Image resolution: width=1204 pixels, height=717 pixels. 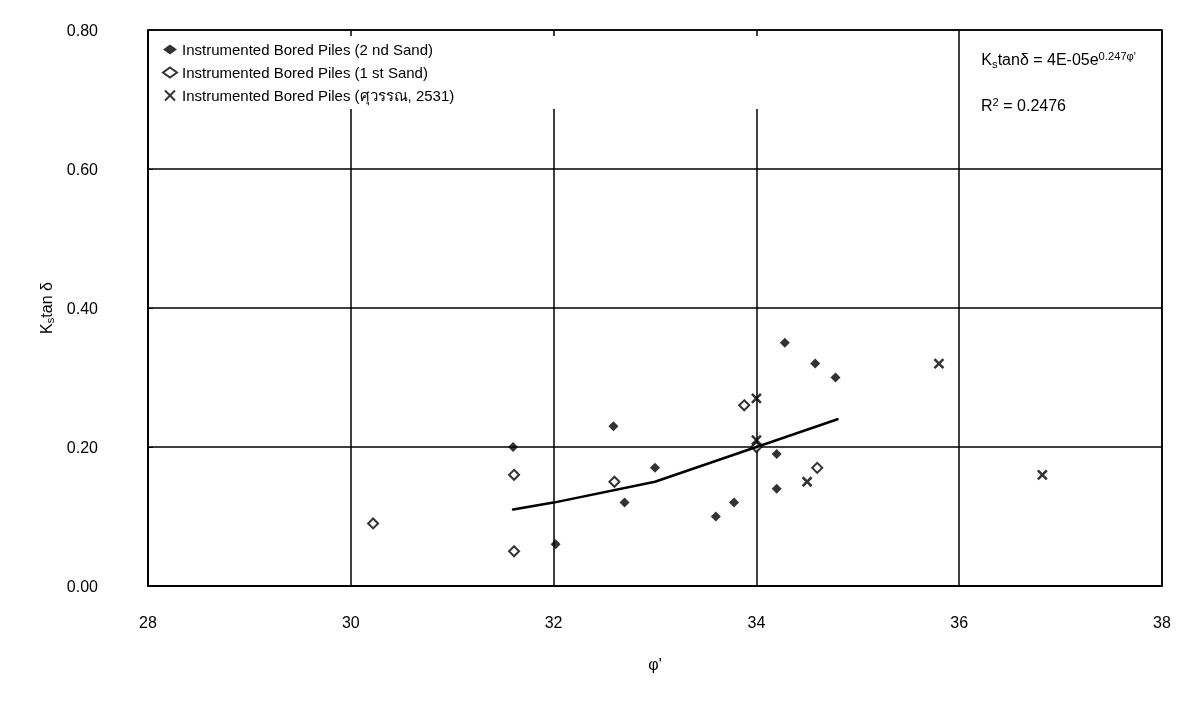 What do you see at coordinates (82, 30) in the screenshot?
I see `y-tick-label: 0.80` at bounding box center [82, 30].